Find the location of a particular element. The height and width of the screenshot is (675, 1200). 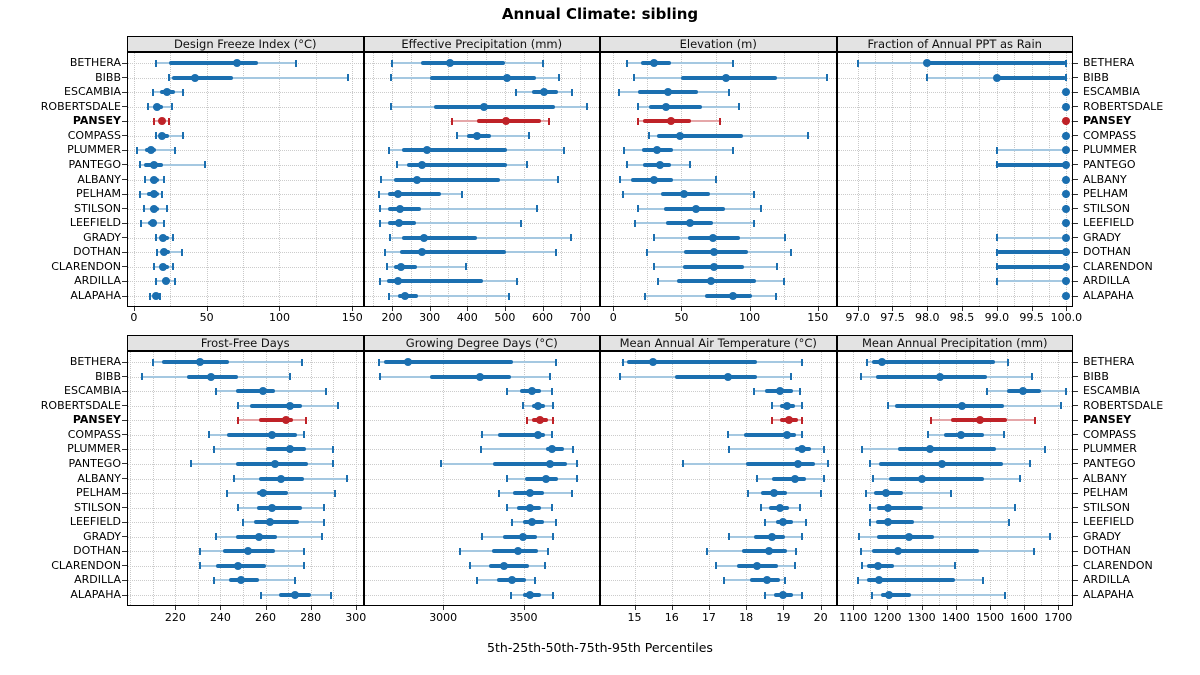

panel-plot-mean-annual-air-temperature-c is located at coordinates (718, 478).